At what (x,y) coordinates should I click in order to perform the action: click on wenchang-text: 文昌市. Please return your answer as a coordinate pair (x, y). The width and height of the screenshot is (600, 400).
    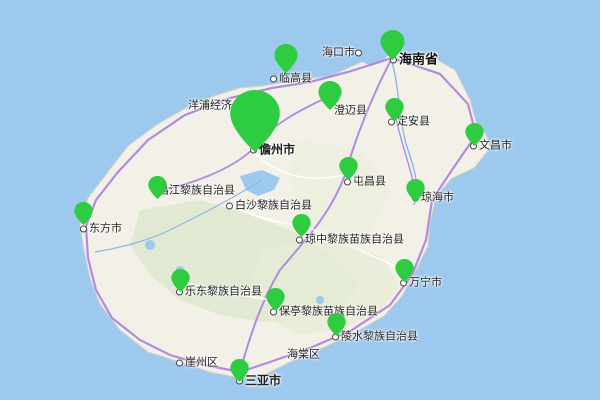
    Looking at the image, I should click on (495, 145).